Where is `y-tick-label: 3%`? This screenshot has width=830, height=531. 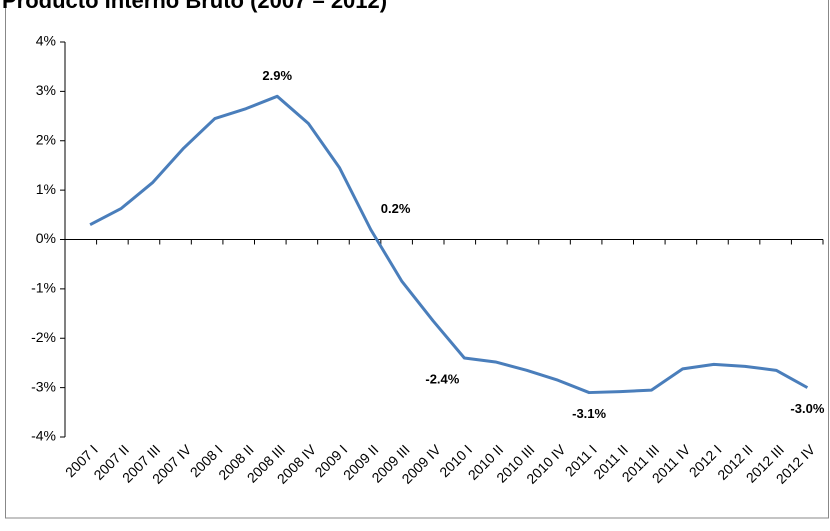 y-tick-label: 3% is located at coordinates (46, 90).